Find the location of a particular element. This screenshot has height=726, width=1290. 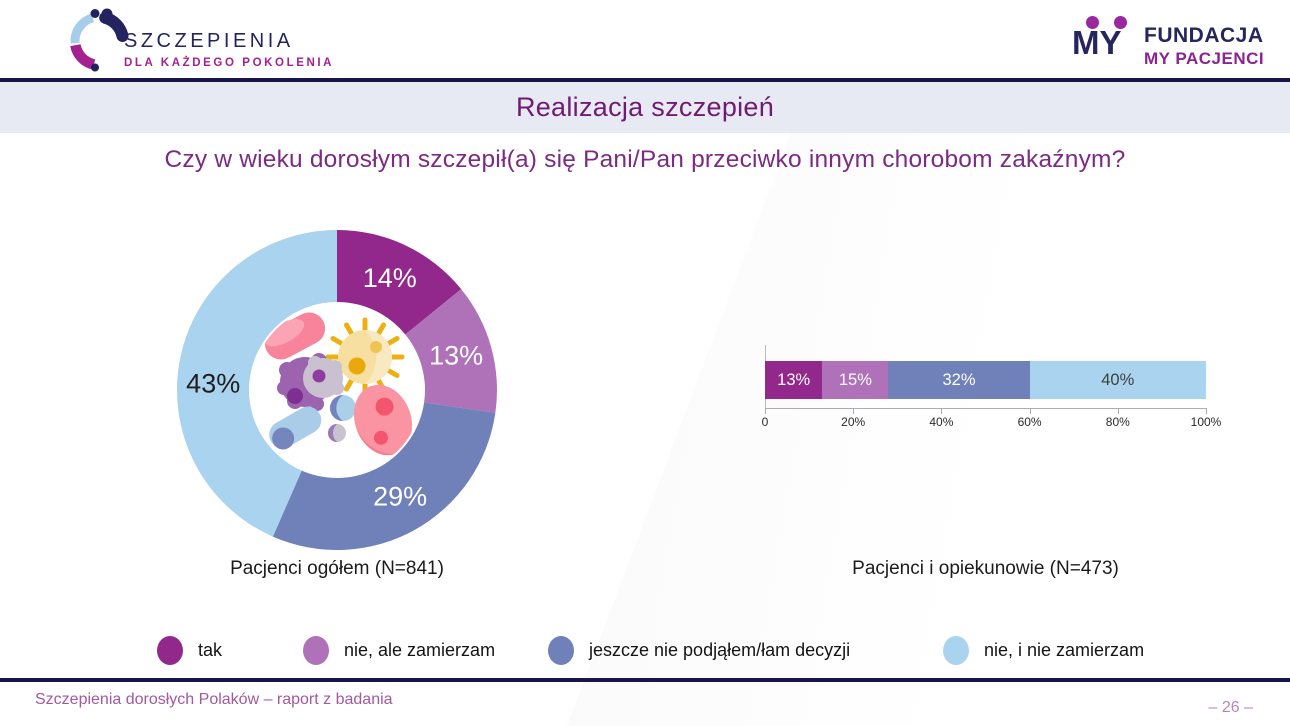

donut-labels: 14% 13% 29% 43% is located at coordinates (334, 387).